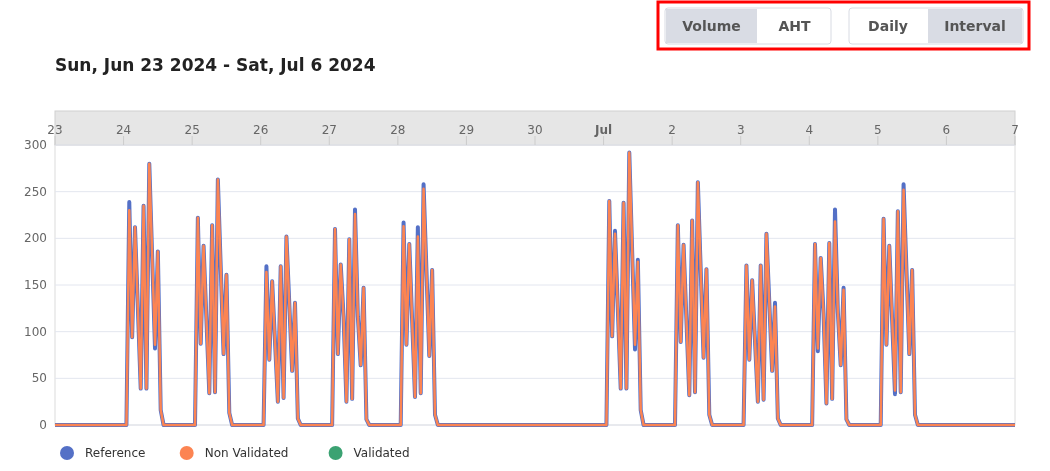 The image size is (1050, 471). What do you see at coordinates (43, 425) in the screenshot?
I see `y-tick-label: 0` at bounding box center [43, 425].